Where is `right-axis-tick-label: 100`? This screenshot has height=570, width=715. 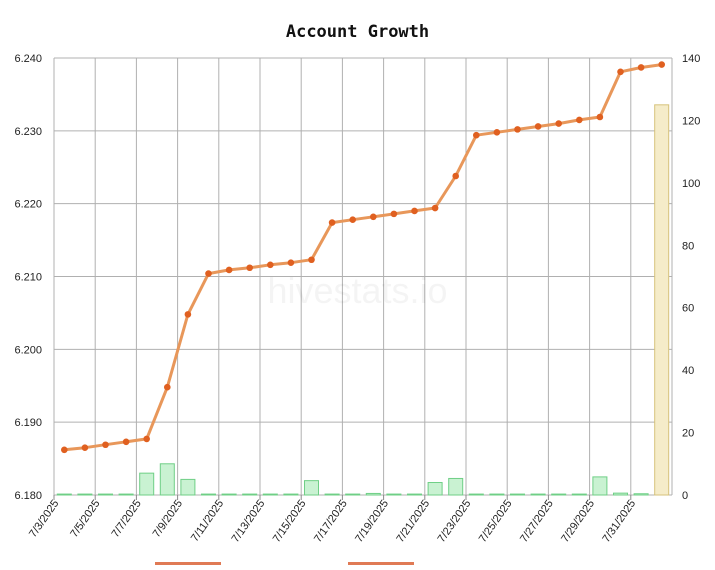 right-axis-tick-label: 100 is located at coordinates (691, 184).